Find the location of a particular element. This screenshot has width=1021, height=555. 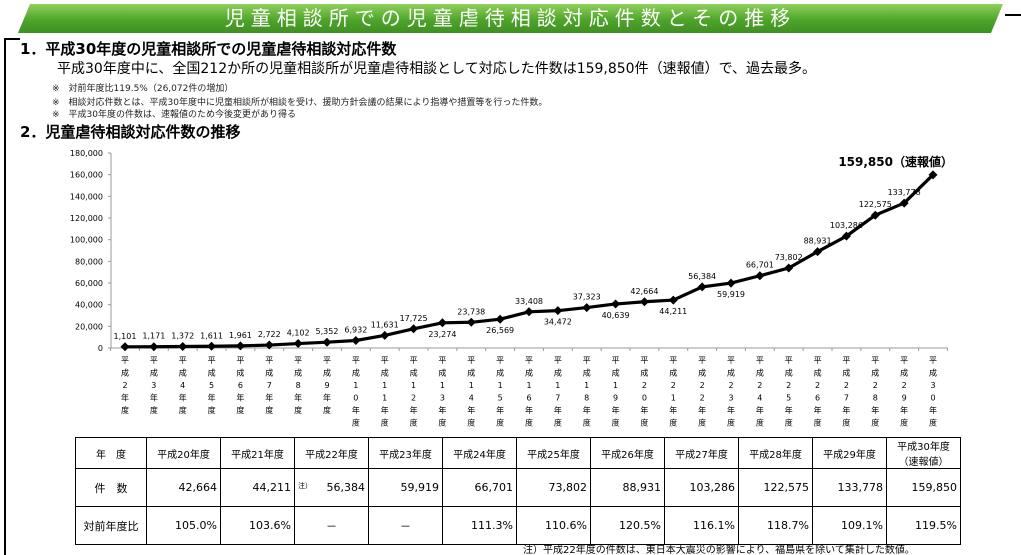

header-cell: 平成24年度 is located at coordinates (479, 453).